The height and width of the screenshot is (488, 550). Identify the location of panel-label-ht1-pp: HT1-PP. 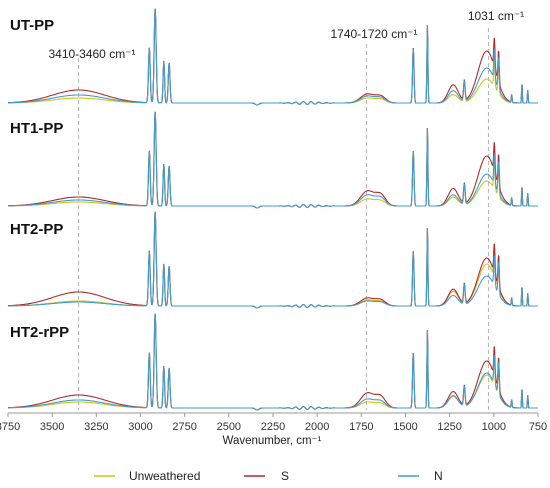
(36, 128).